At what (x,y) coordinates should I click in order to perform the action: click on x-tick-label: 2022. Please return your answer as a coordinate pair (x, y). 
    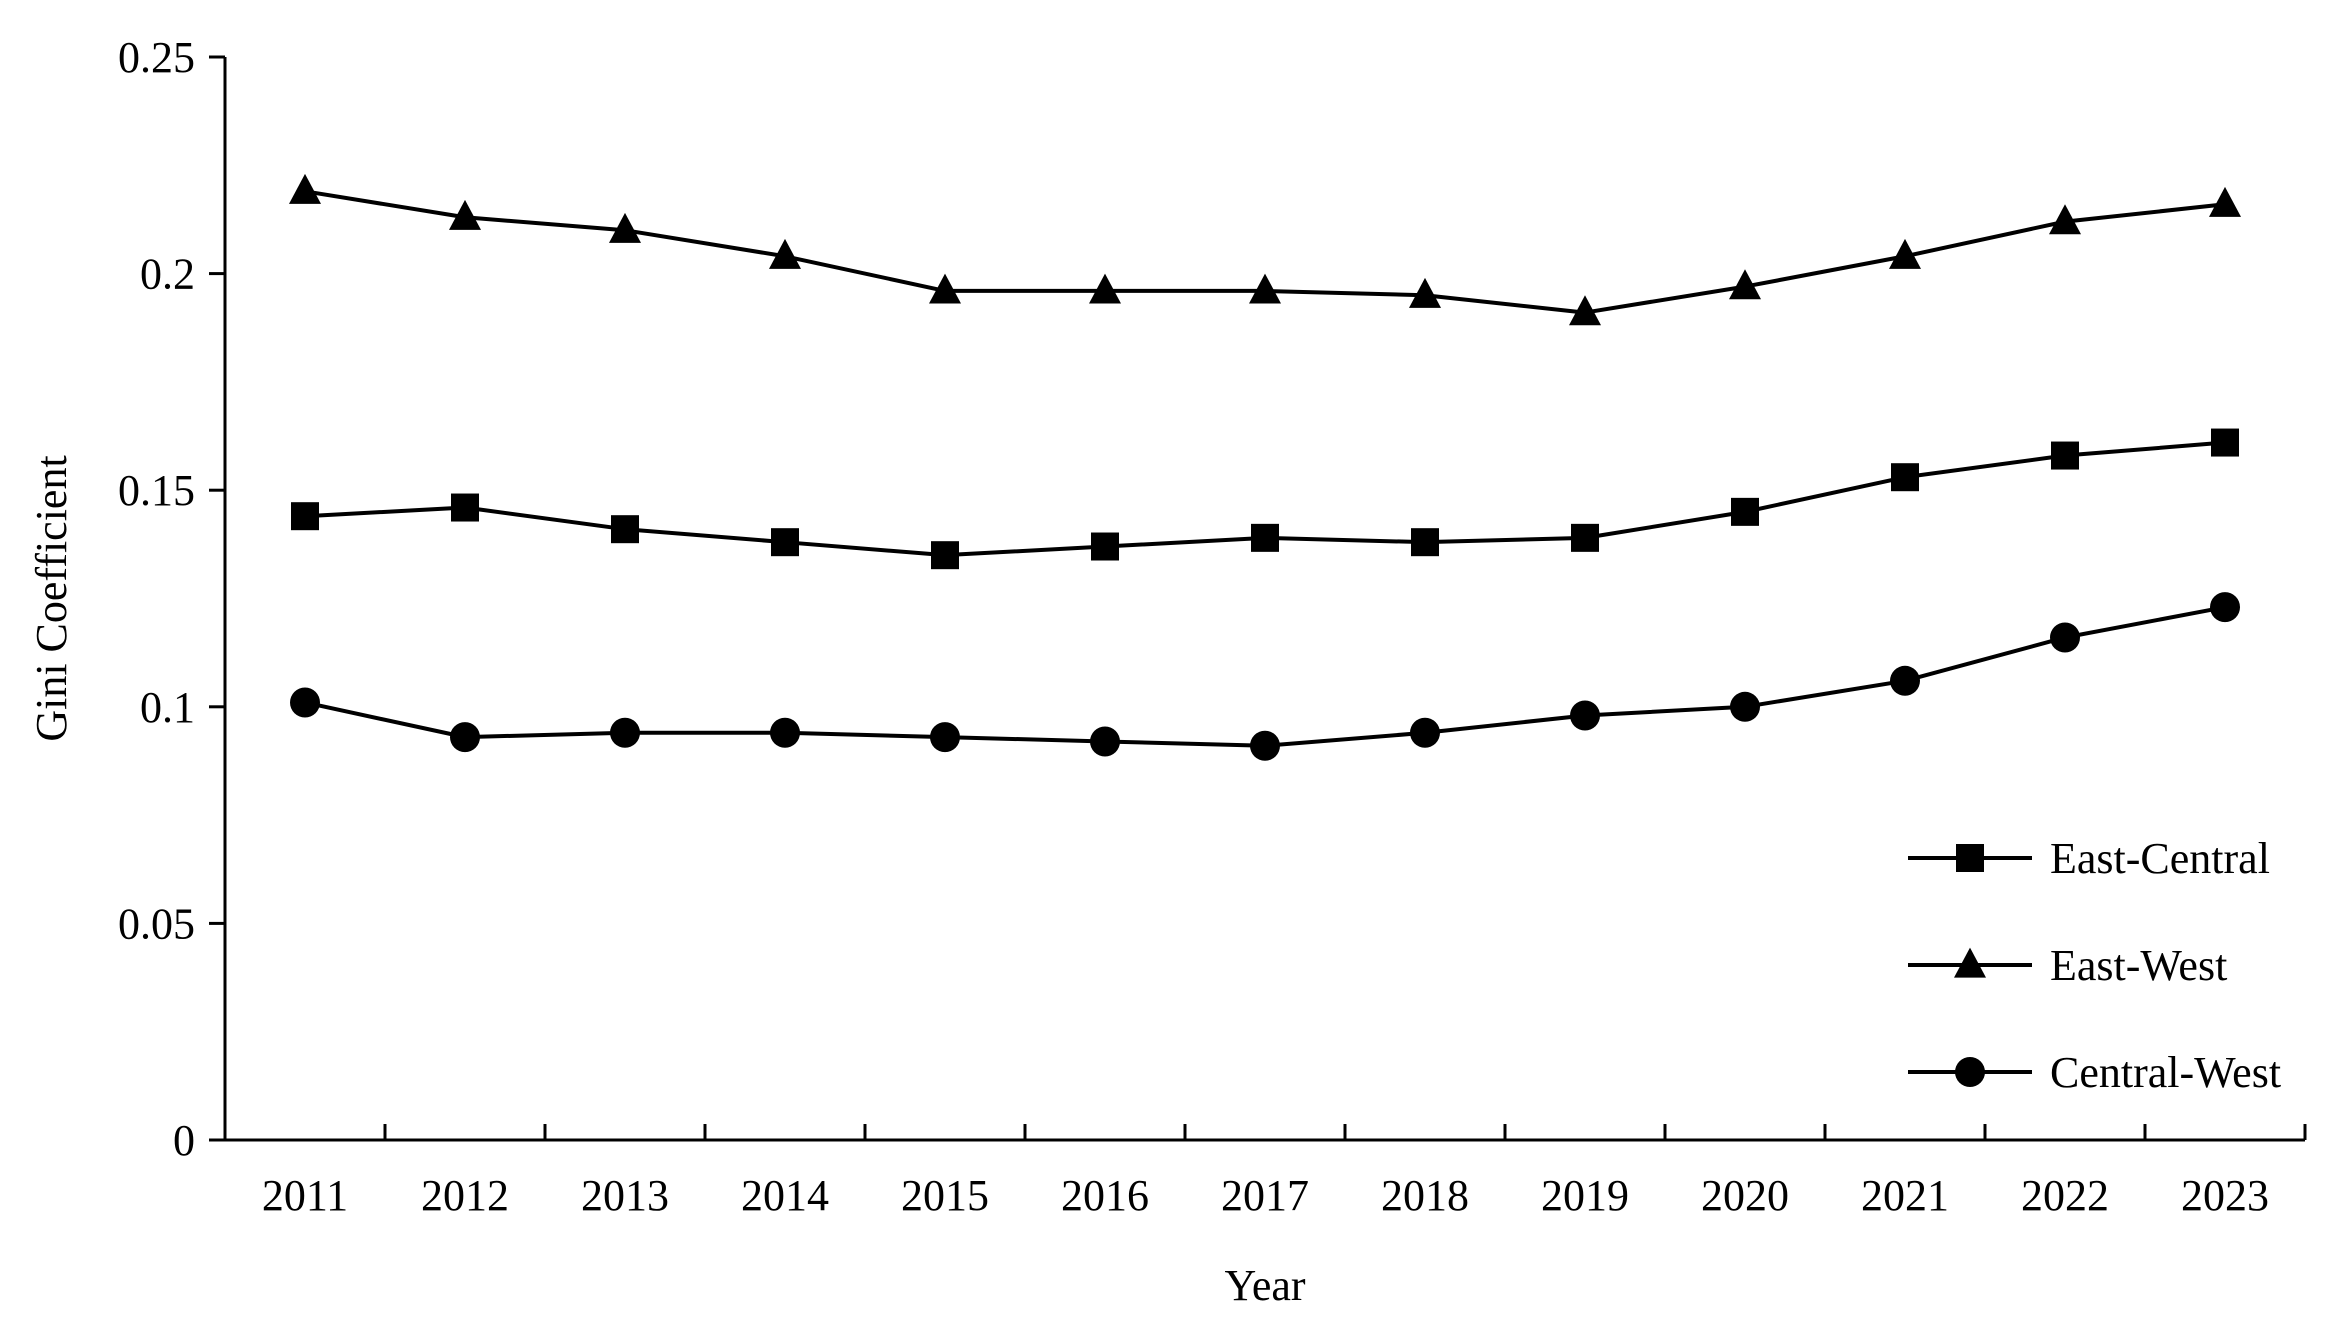
    Looking at the image, I should click on (2065, 1195).